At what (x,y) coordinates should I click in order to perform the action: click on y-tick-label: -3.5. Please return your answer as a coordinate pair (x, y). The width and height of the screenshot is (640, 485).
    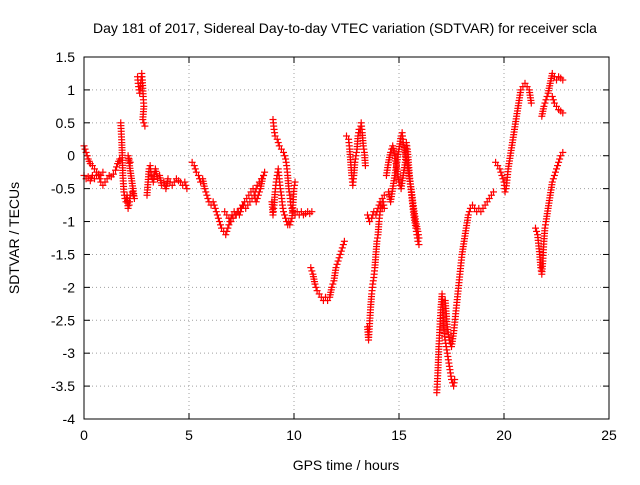
    Looking at the image, I should click on (63, 386).